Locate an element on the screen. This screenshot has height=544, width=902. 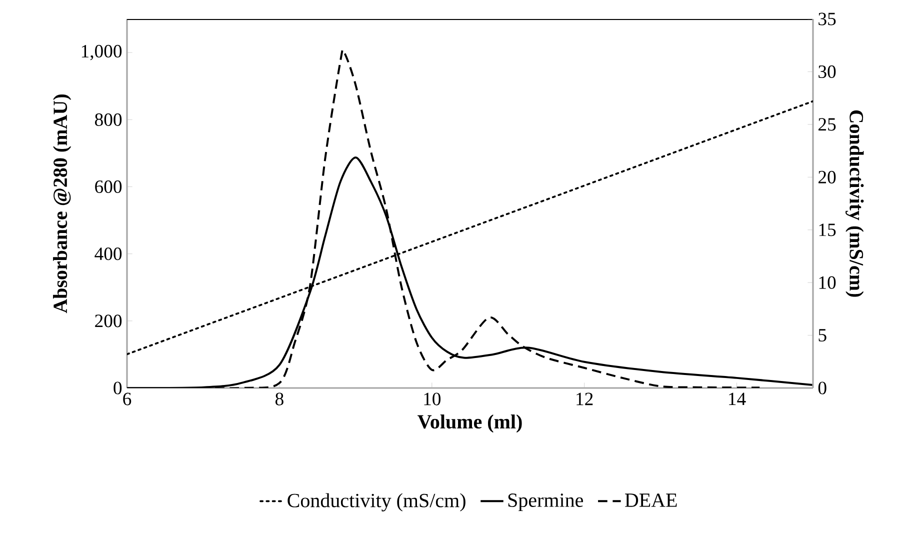
x-tick-label: 8 is located at coordinates (279, 399).